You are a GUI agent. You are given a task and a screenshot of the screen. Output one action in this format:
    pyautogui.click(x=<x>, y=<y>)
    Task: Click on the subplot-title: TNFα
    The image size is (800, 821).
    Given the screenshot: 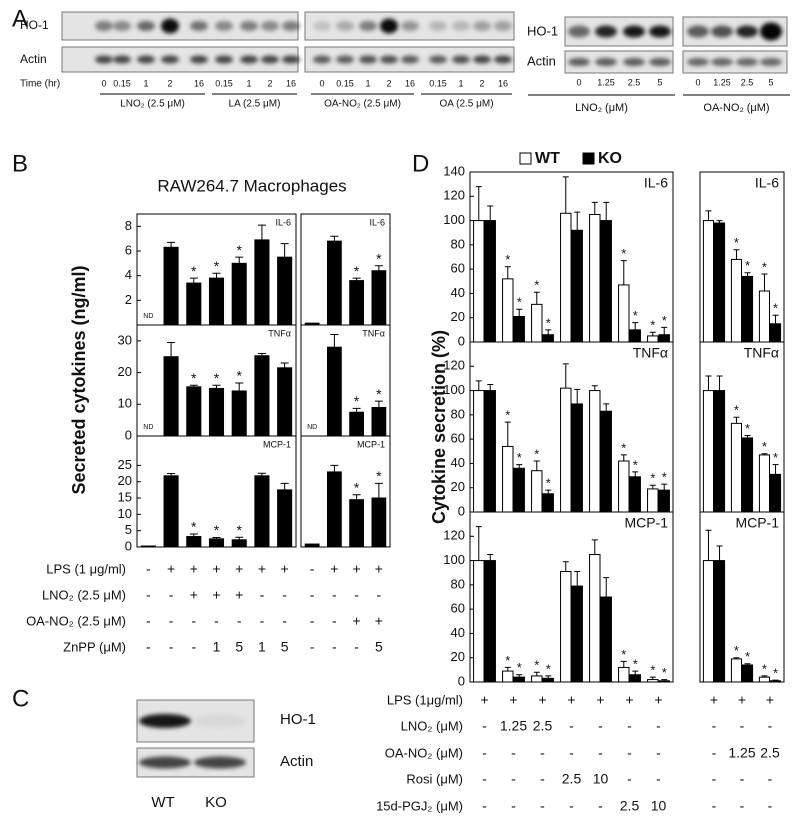 What is the action you would take?
    pyautogui.click(x=279, y=333)
    